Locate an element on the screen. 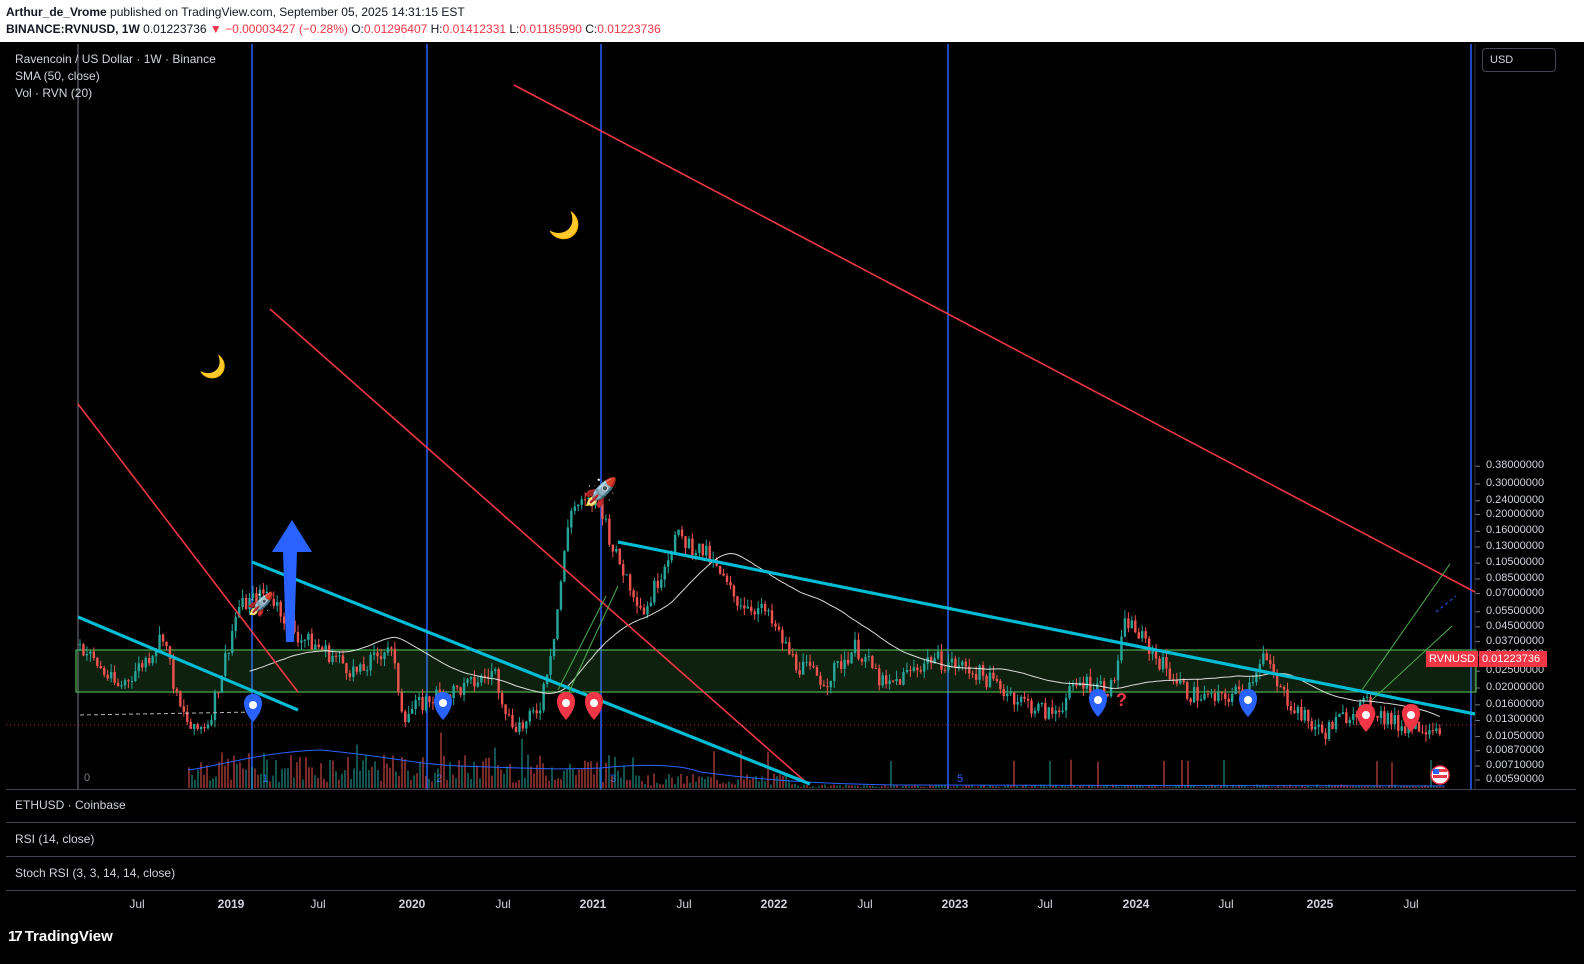  author-name: Arthur_de_Vrome is located at coordinates (56, 12).